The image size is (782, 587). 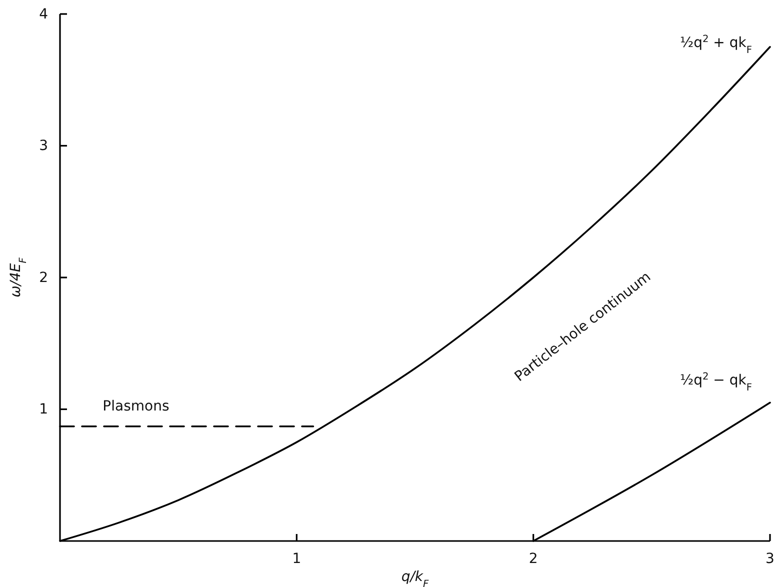 What do you see at coordinates (136, 406) in the screenshot?
I see `series-label: Plasmons` at bounding box center [136, 406].